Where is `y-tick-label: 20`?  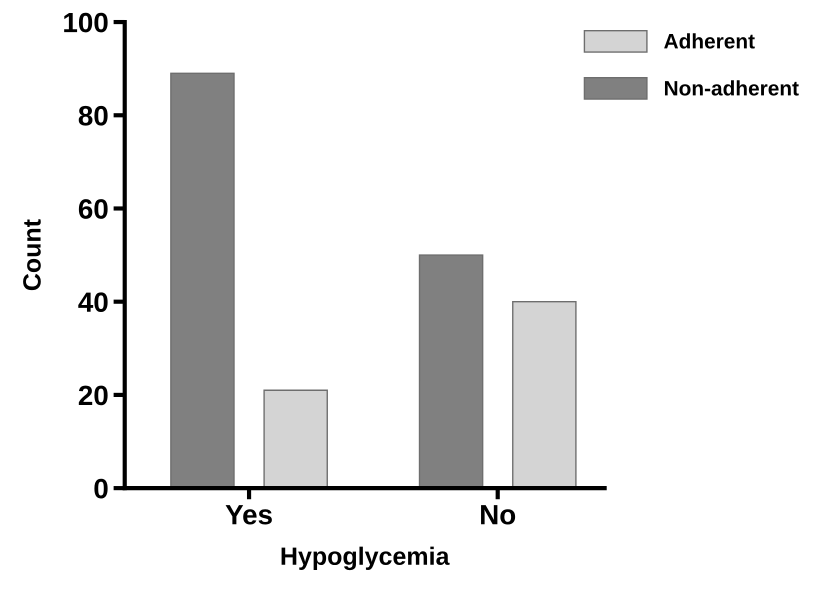 y-tick-label: 20 is located at coordinates (93, 396).